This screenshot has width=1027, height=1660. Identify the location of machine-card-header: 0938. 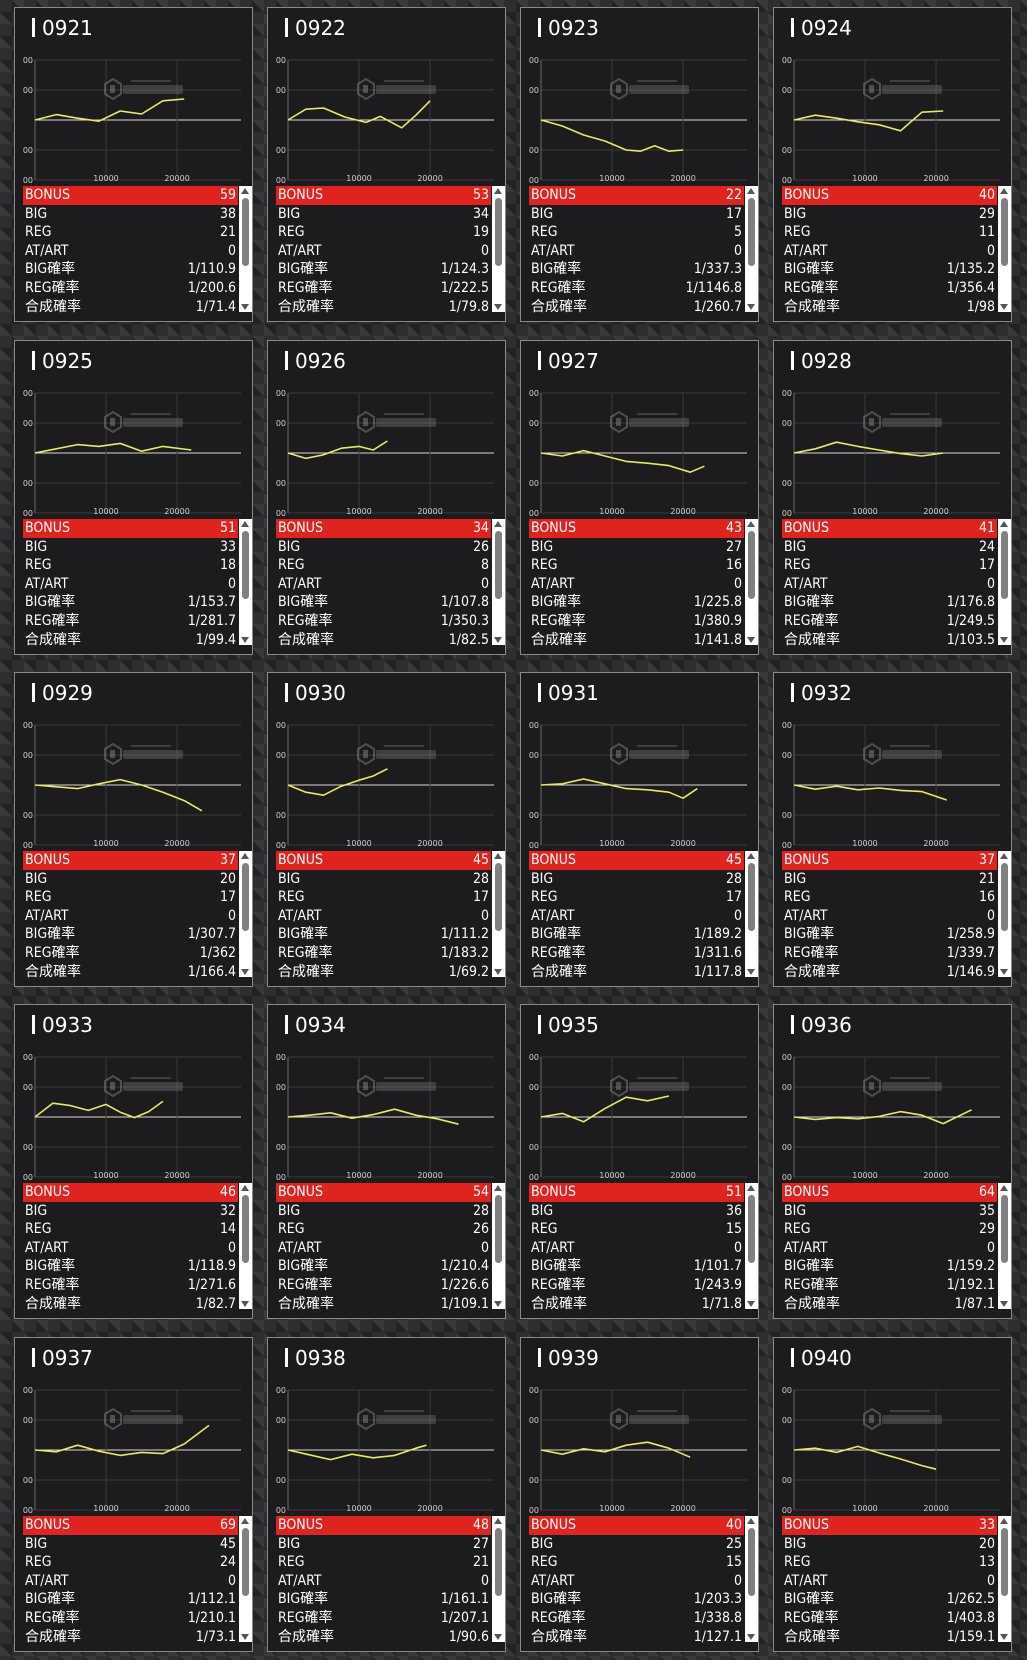
(386, 1359).